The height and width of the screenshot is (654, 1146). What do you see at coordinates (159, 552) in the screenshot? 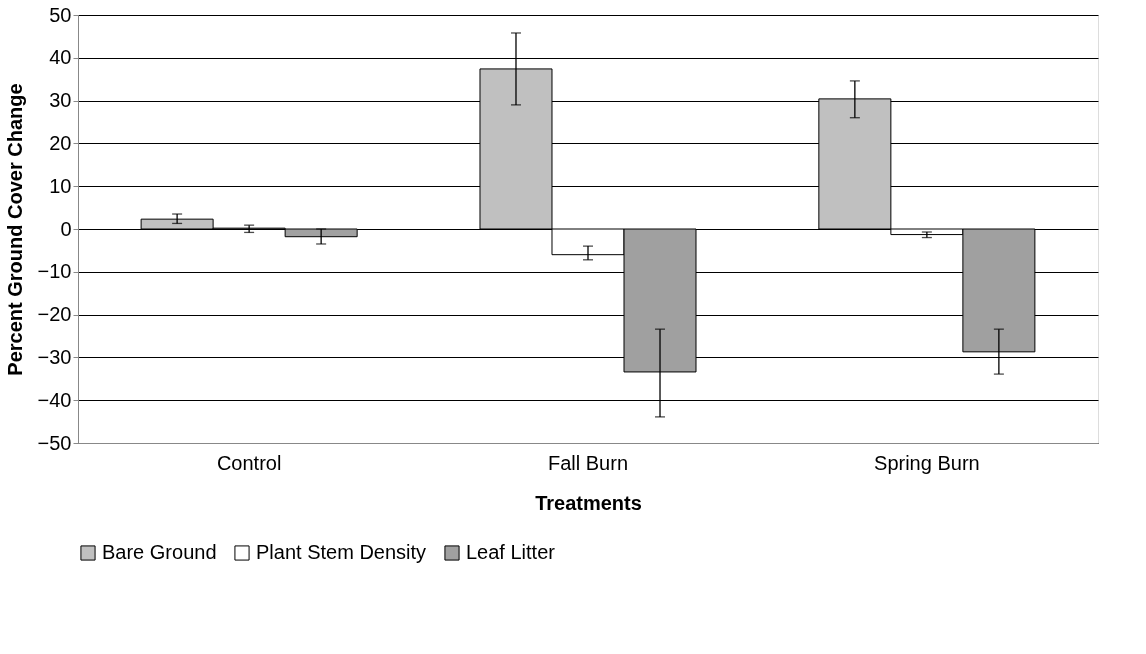
I see `legend-label: Bare Ground` at bounding box center [159, 552].